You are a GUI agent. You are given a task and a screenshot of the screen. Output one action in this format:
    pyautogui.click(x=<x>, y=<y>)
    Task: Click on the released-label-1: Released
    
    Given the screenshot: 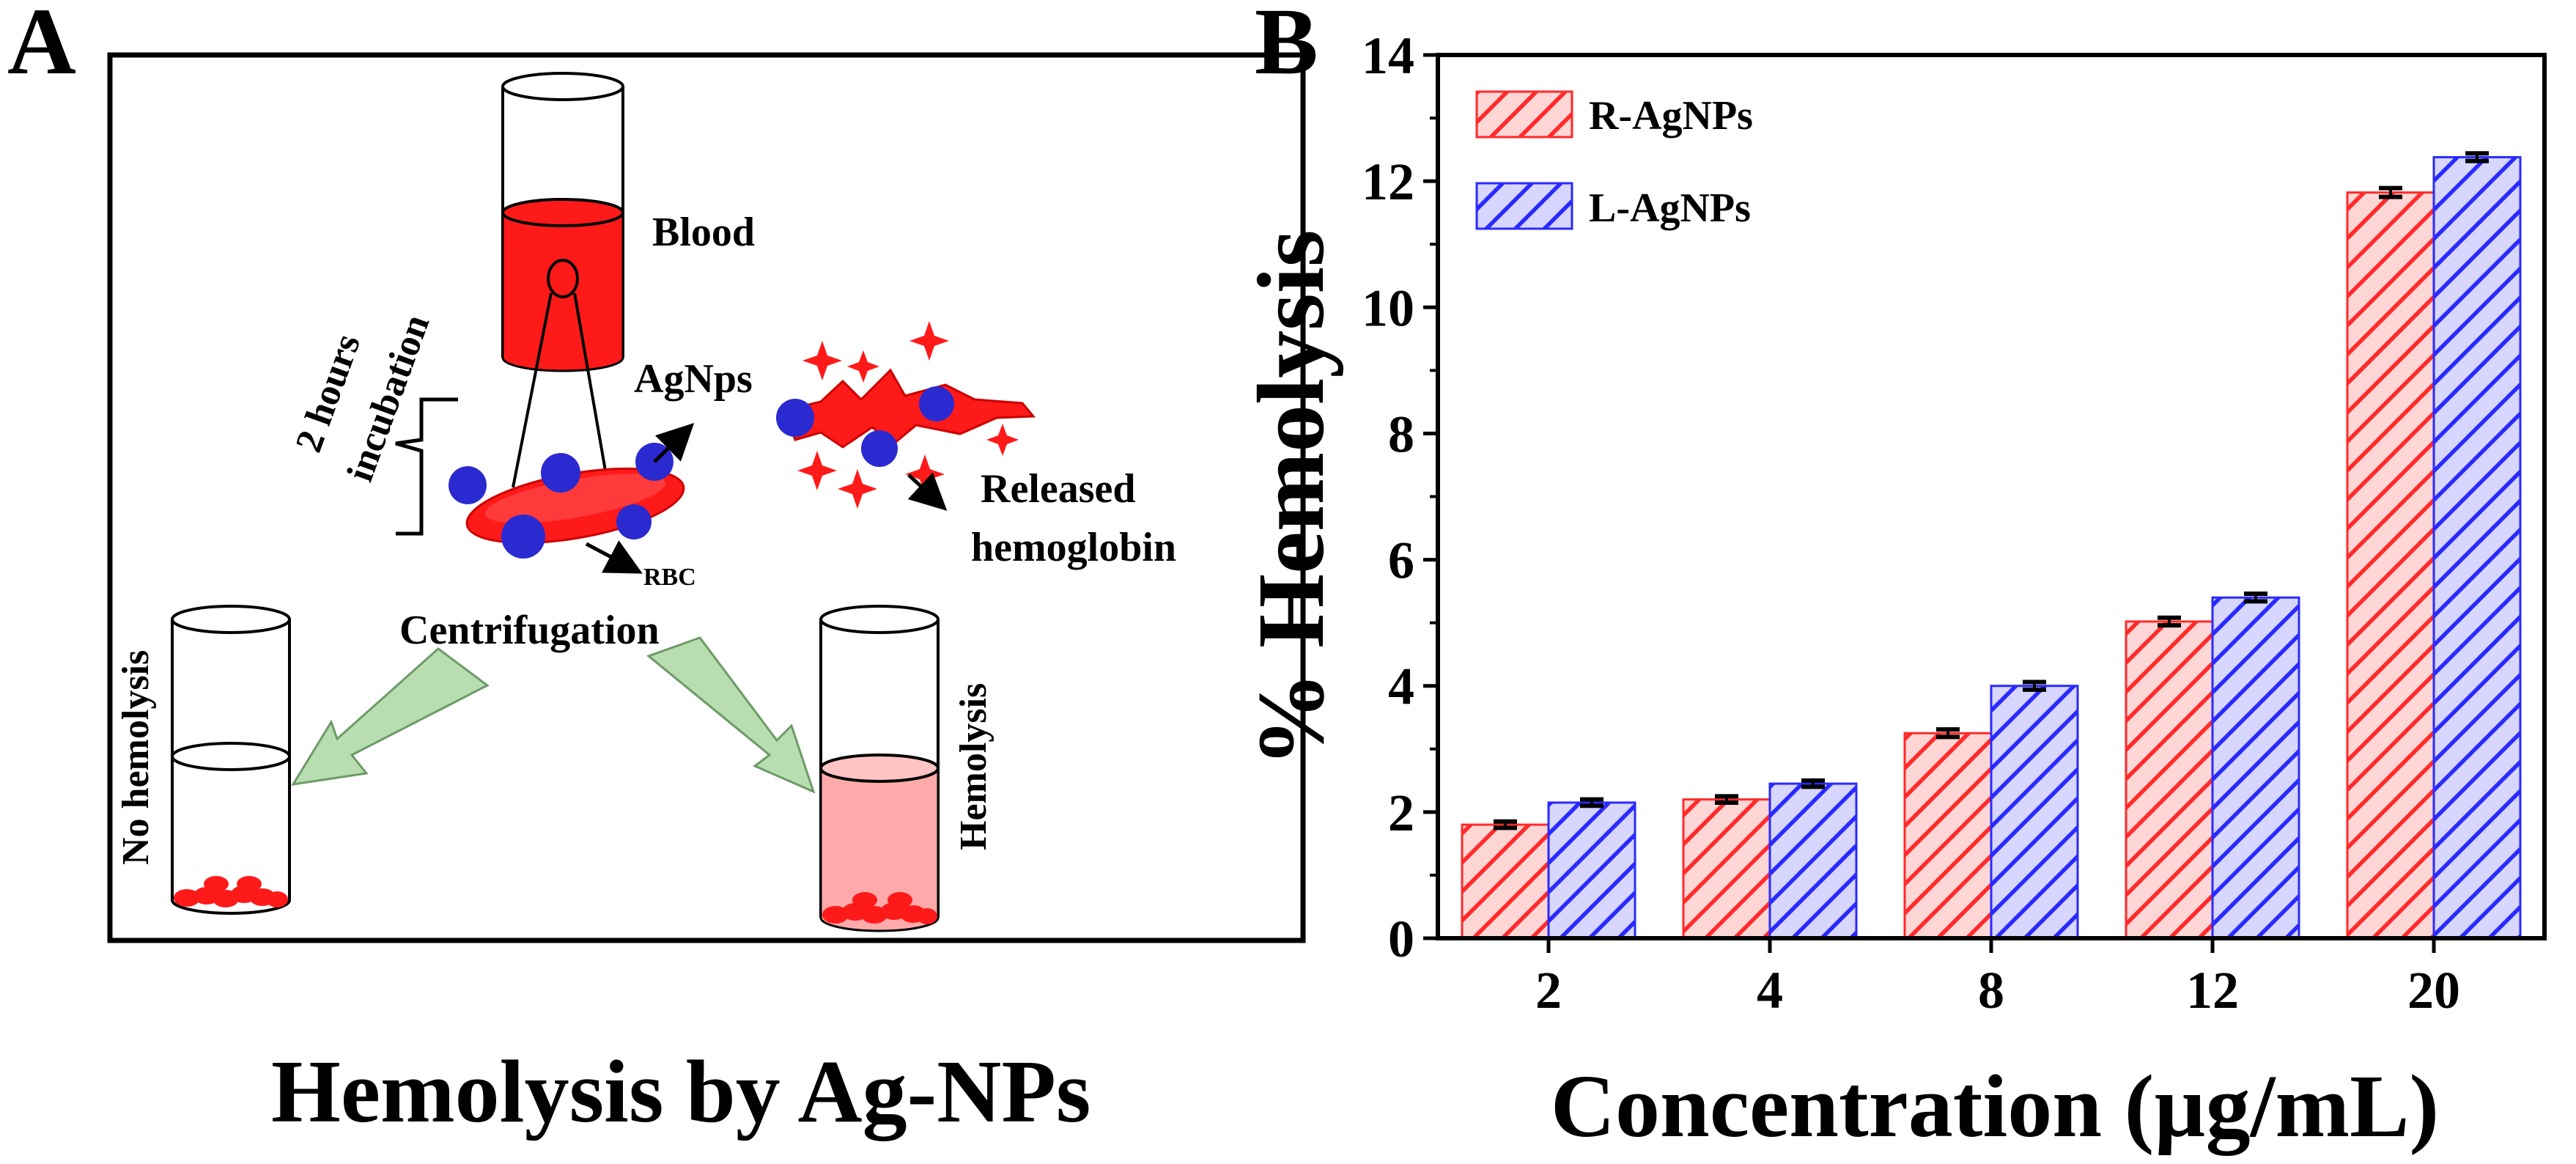 What is the action you would take?
    pyautogui.click(x=1058, y=489)
    